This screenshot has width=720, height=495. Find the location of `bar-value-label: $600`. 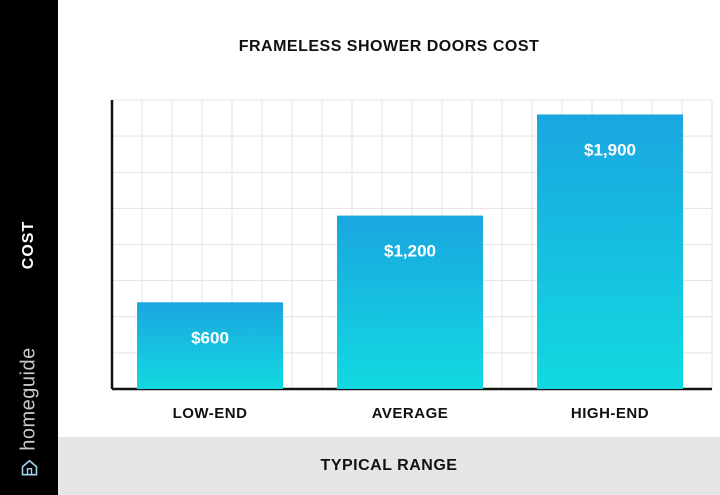

bar-value-label: $600 is located at coordinates (210, 337).